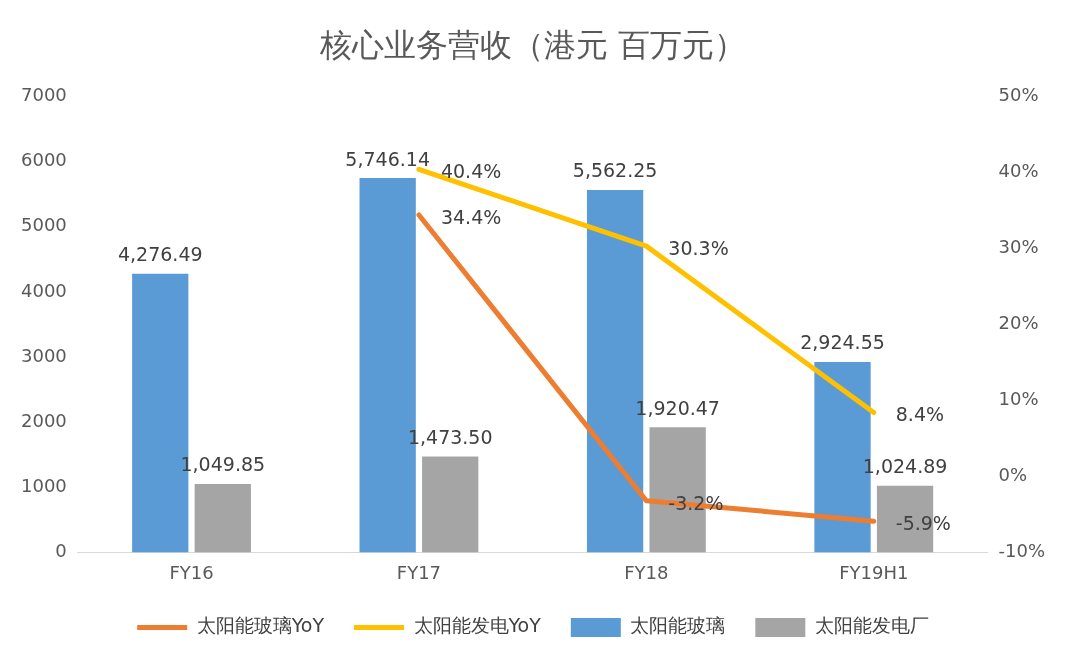 This screenshot has width=1066, height=655. I want to click on y2-tick-label: -10%, so click(1022, 551).